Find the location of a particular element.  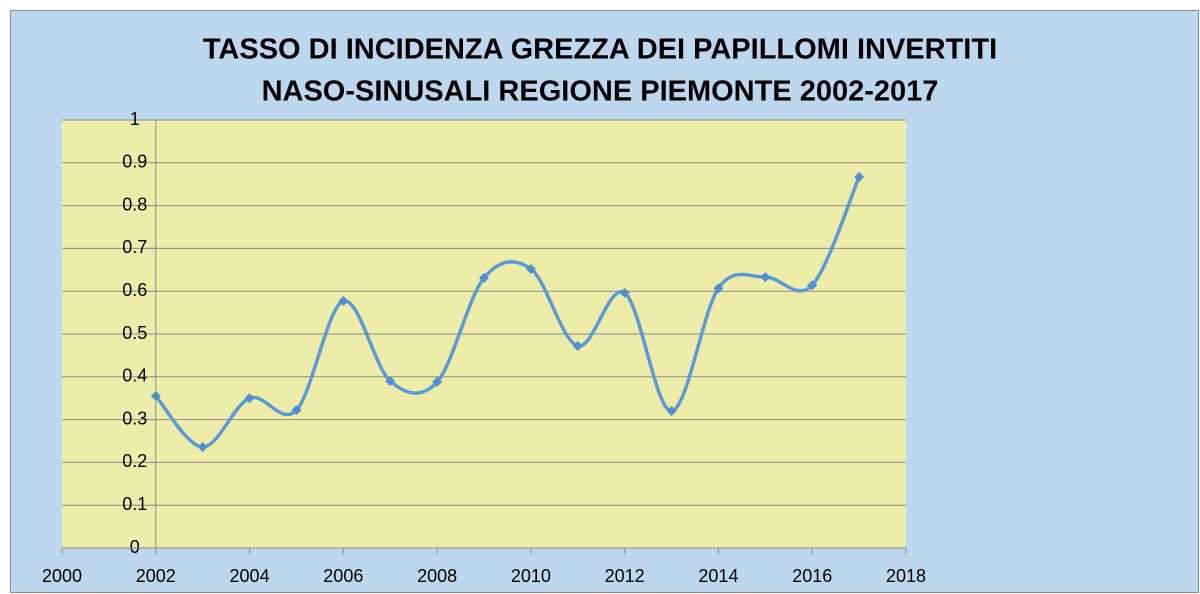

x-tick-label: 2004 is located at coordinates (250, 576).